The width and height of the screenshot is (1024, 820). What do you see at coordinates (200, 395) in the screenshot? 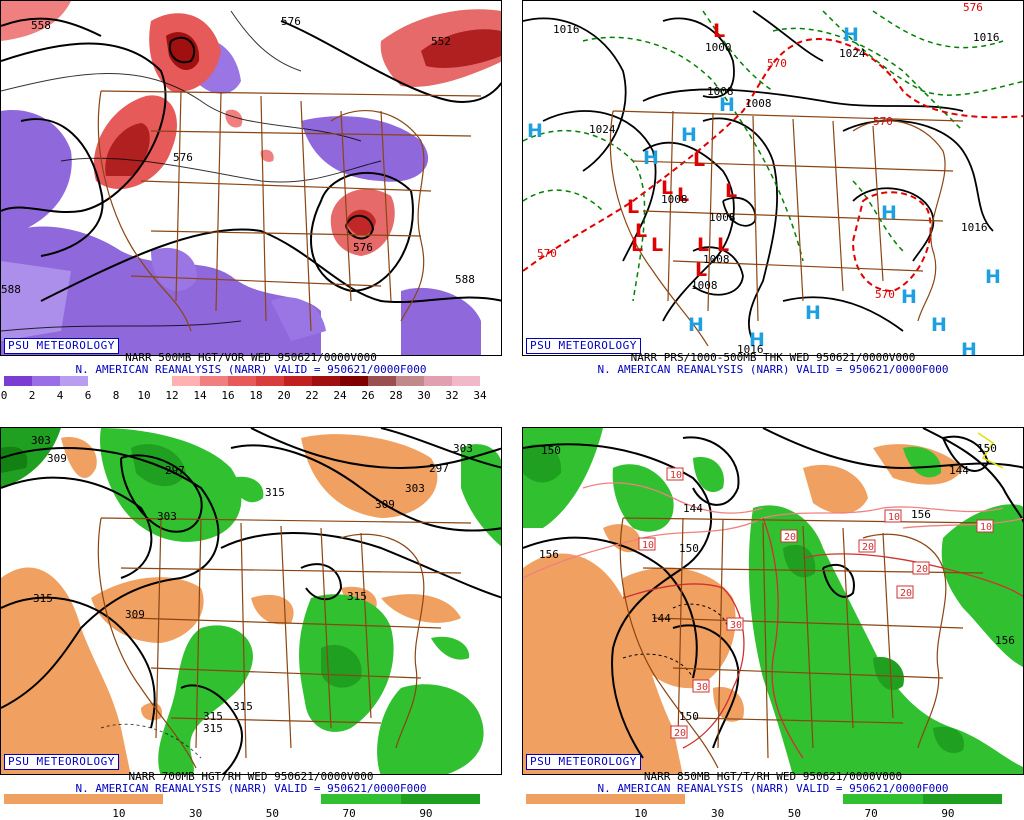
I see `colorbar-tick-label: 14` at bounding box center [200, 395].